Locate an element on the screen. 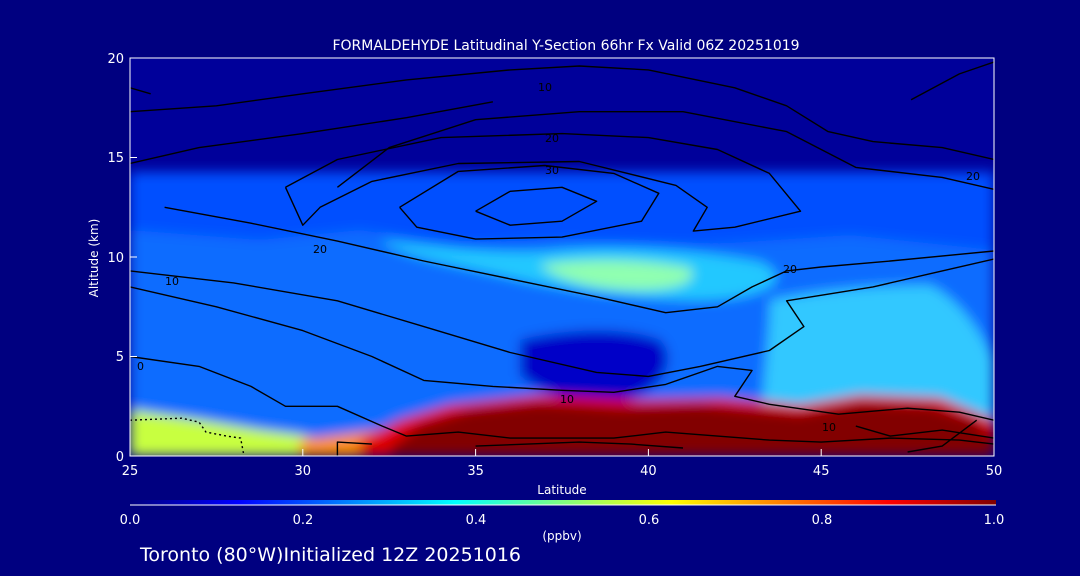 The height and width of the screenshot is (576, 1080). x-tick-label: 30 is located at coordinates (303, 471).